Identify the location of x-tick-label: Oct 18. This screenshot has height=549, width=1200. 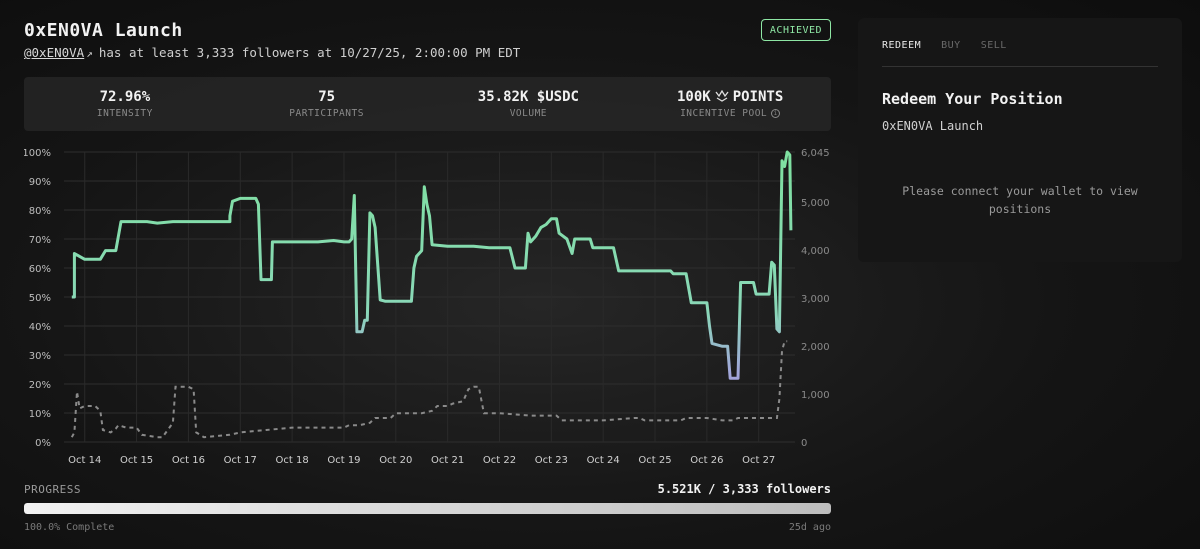
(292, 460).